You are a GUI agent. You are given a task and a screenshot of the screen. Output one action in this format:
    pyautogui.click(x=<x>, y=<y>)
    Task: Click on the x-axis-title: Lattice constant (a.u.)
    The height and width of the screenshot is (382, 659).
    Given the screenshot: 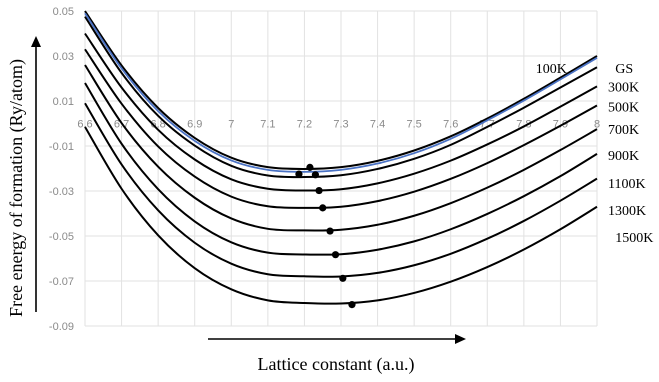 What is the action you would take?
    pyautogui.click(x=336, y=364)
    